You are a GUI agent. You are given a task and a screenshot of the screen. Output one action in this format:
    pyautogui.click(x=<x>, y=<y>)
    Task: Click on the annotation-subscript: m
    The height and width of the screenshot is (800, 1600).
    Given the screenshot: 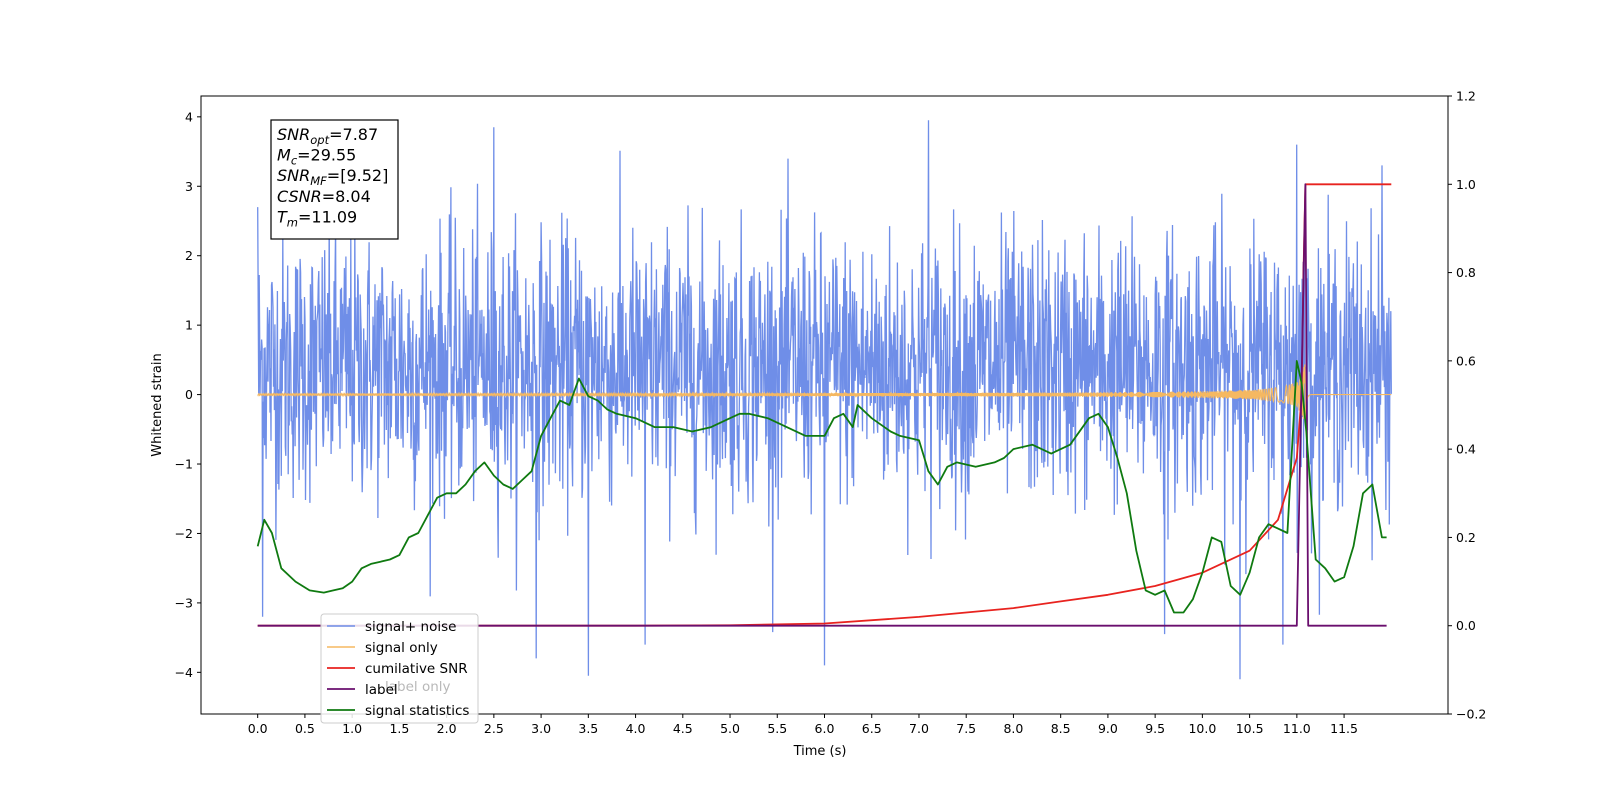 What is the action you would take?
    pyautogui.click(x=292, y=222)
    